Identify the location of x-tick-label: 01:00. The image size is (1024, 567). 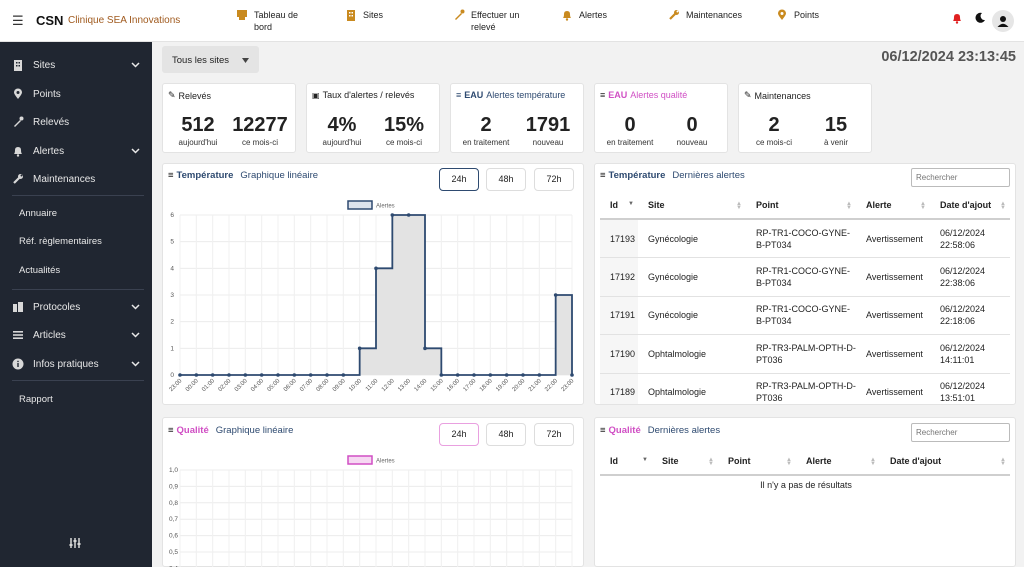
(208, 385).